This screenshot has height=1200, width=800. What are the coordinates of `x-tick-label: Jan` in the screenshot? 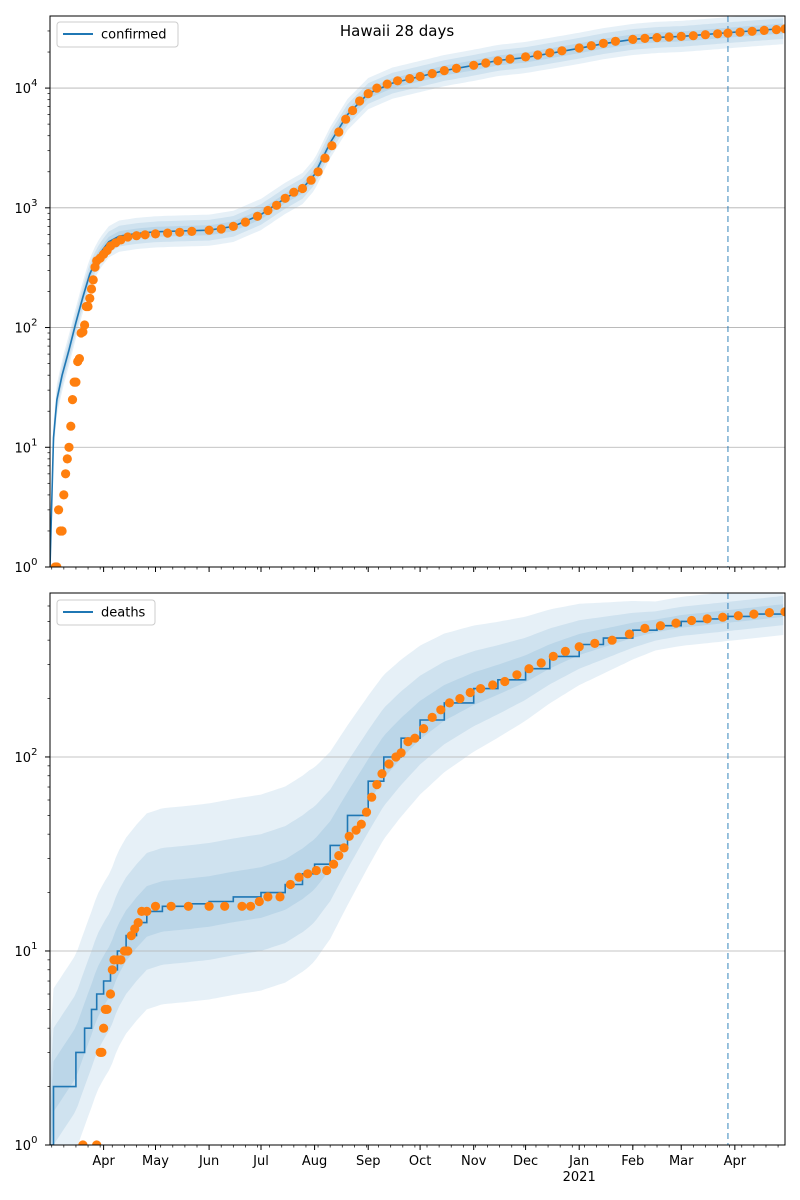 It's located at (578, 1161).